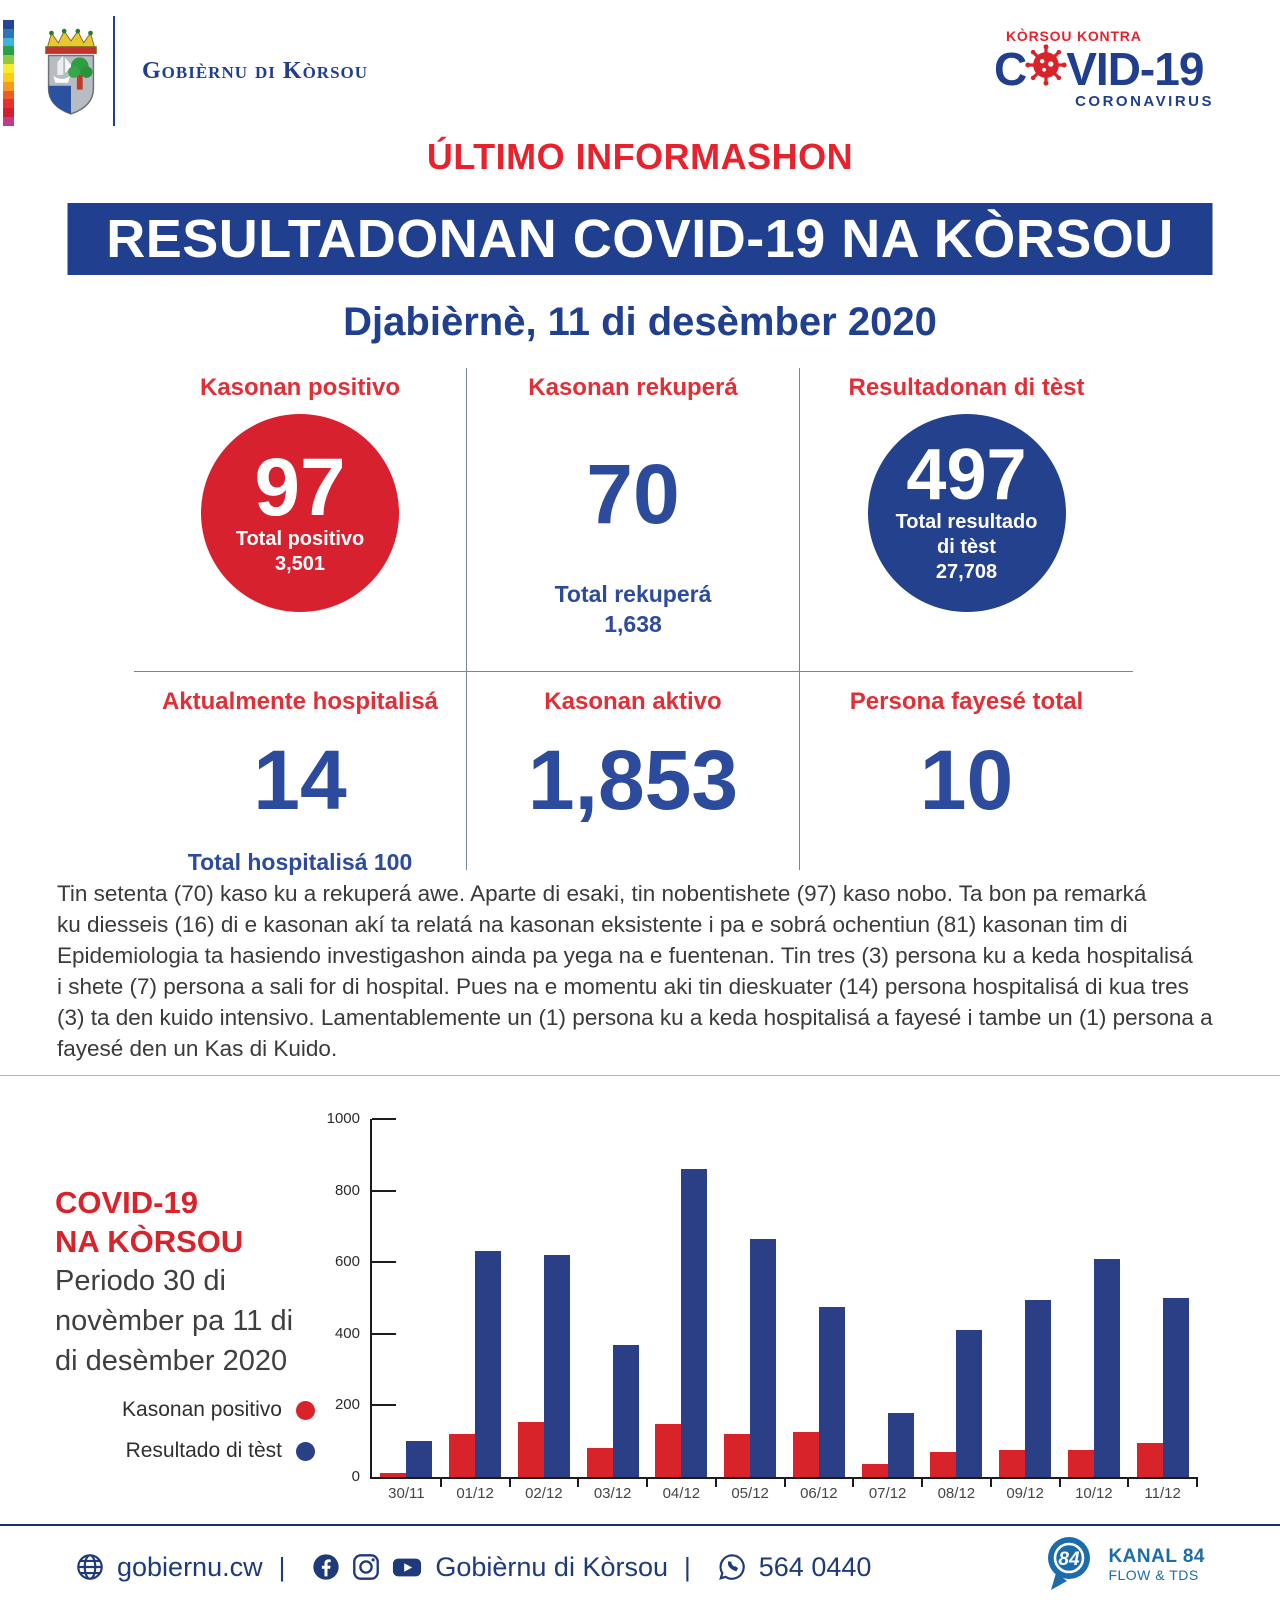  What do you see at coordinates (640, 239) in the screenshot?
I see `main-title-banner: RESULTADONAN COVID-19 NA KÒRSOU` at bounding box center [640, 239].